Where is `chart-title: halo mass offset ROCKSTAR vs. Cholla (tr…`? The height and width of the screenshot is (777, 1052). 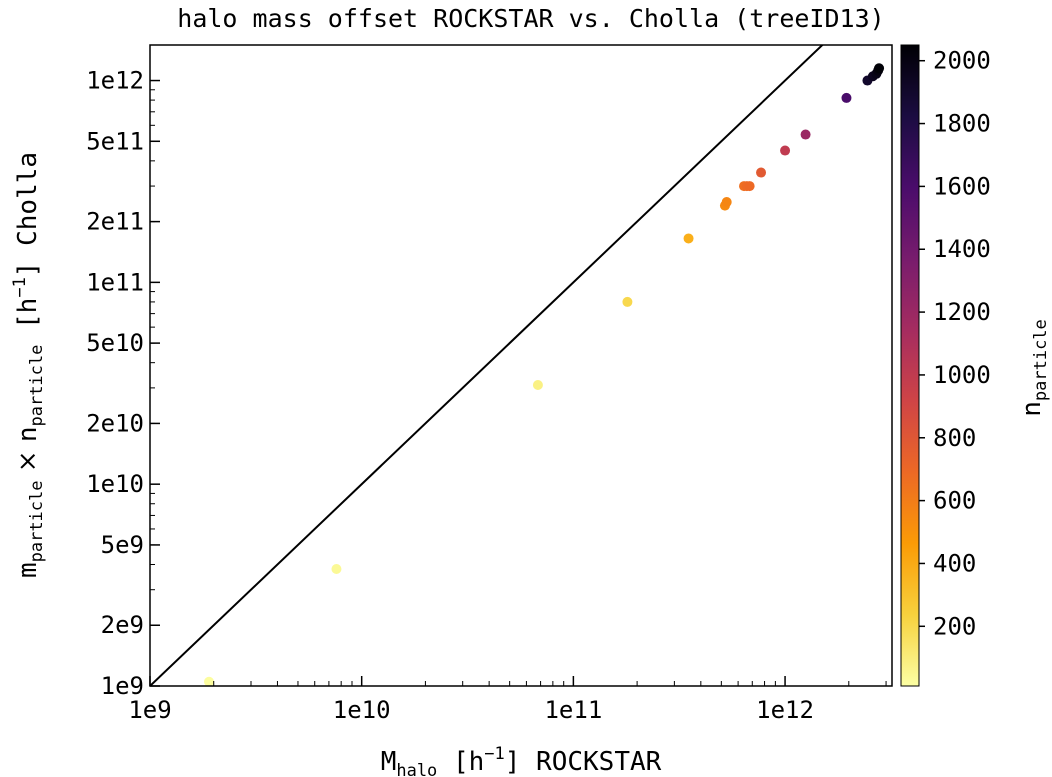
chart-title: halo mass offset ROCKSTAR vs. Cholla (tr… is located at coordinates (530, 18).